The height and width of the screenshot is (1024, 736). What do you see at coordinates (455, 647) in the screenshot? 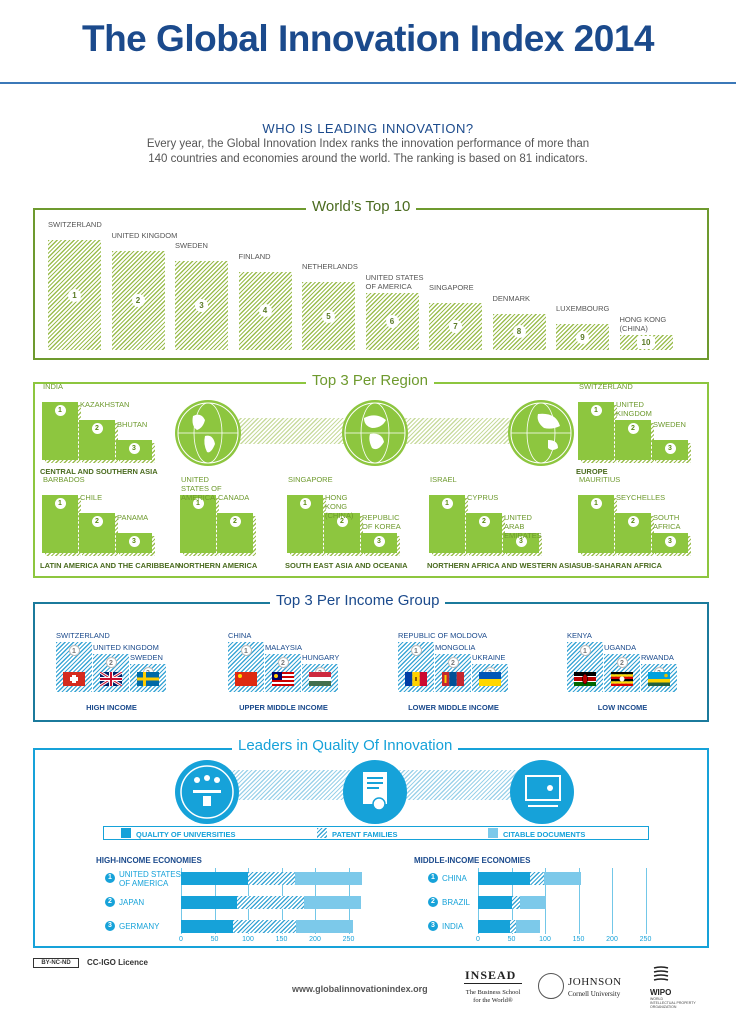
I see `income-country-label: MONGOLIA` at bounding box center [455, 647].